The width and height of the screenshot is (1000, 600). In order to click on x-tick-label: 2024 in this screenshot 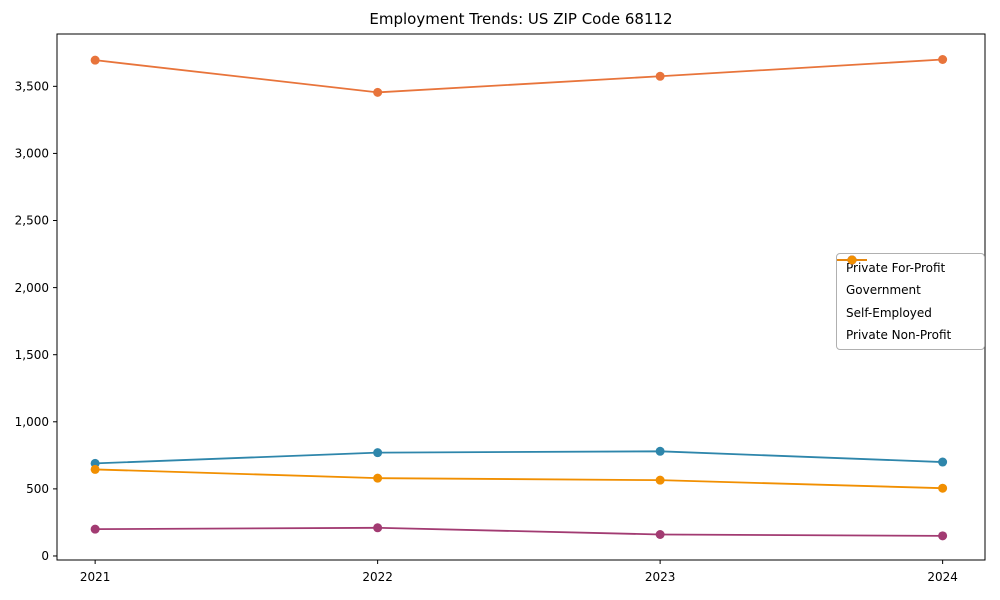, I will do `click(942, 577)`.